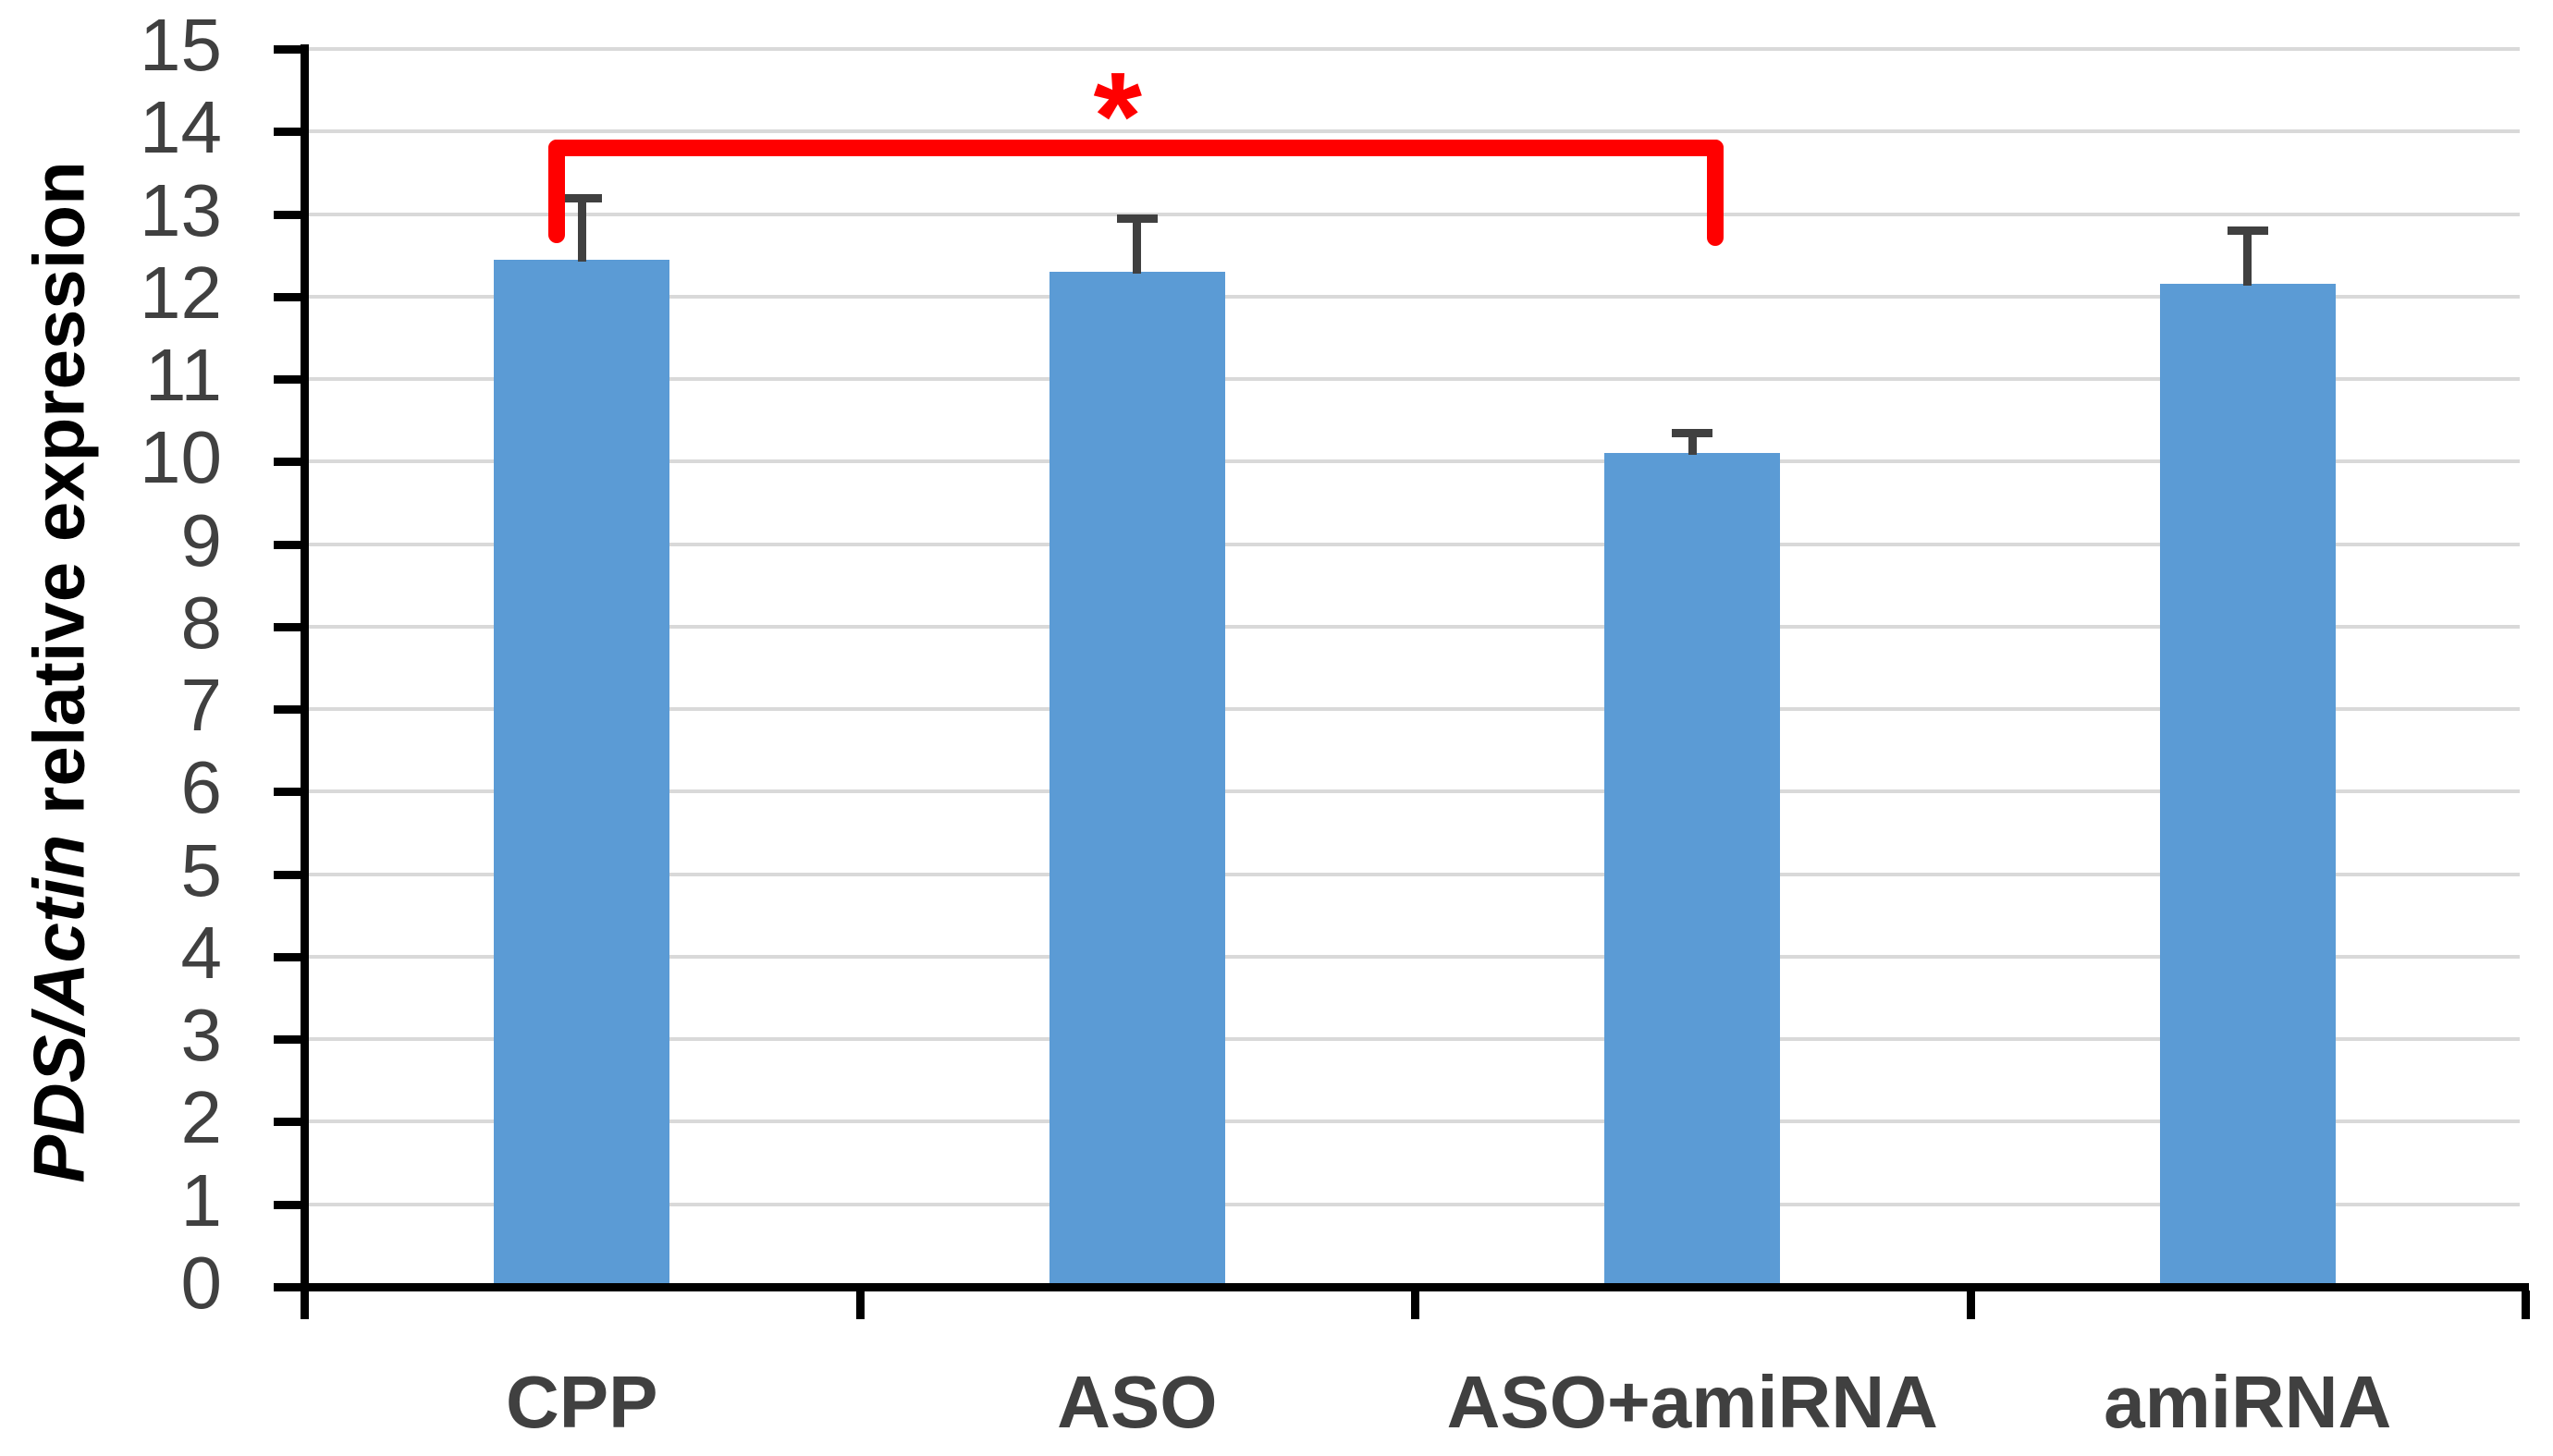 This screenshot has height=1456, width=2553. Describe the element at coordinates (1137, 245) in the screenshot. I see `error-bar-aso` at that location.